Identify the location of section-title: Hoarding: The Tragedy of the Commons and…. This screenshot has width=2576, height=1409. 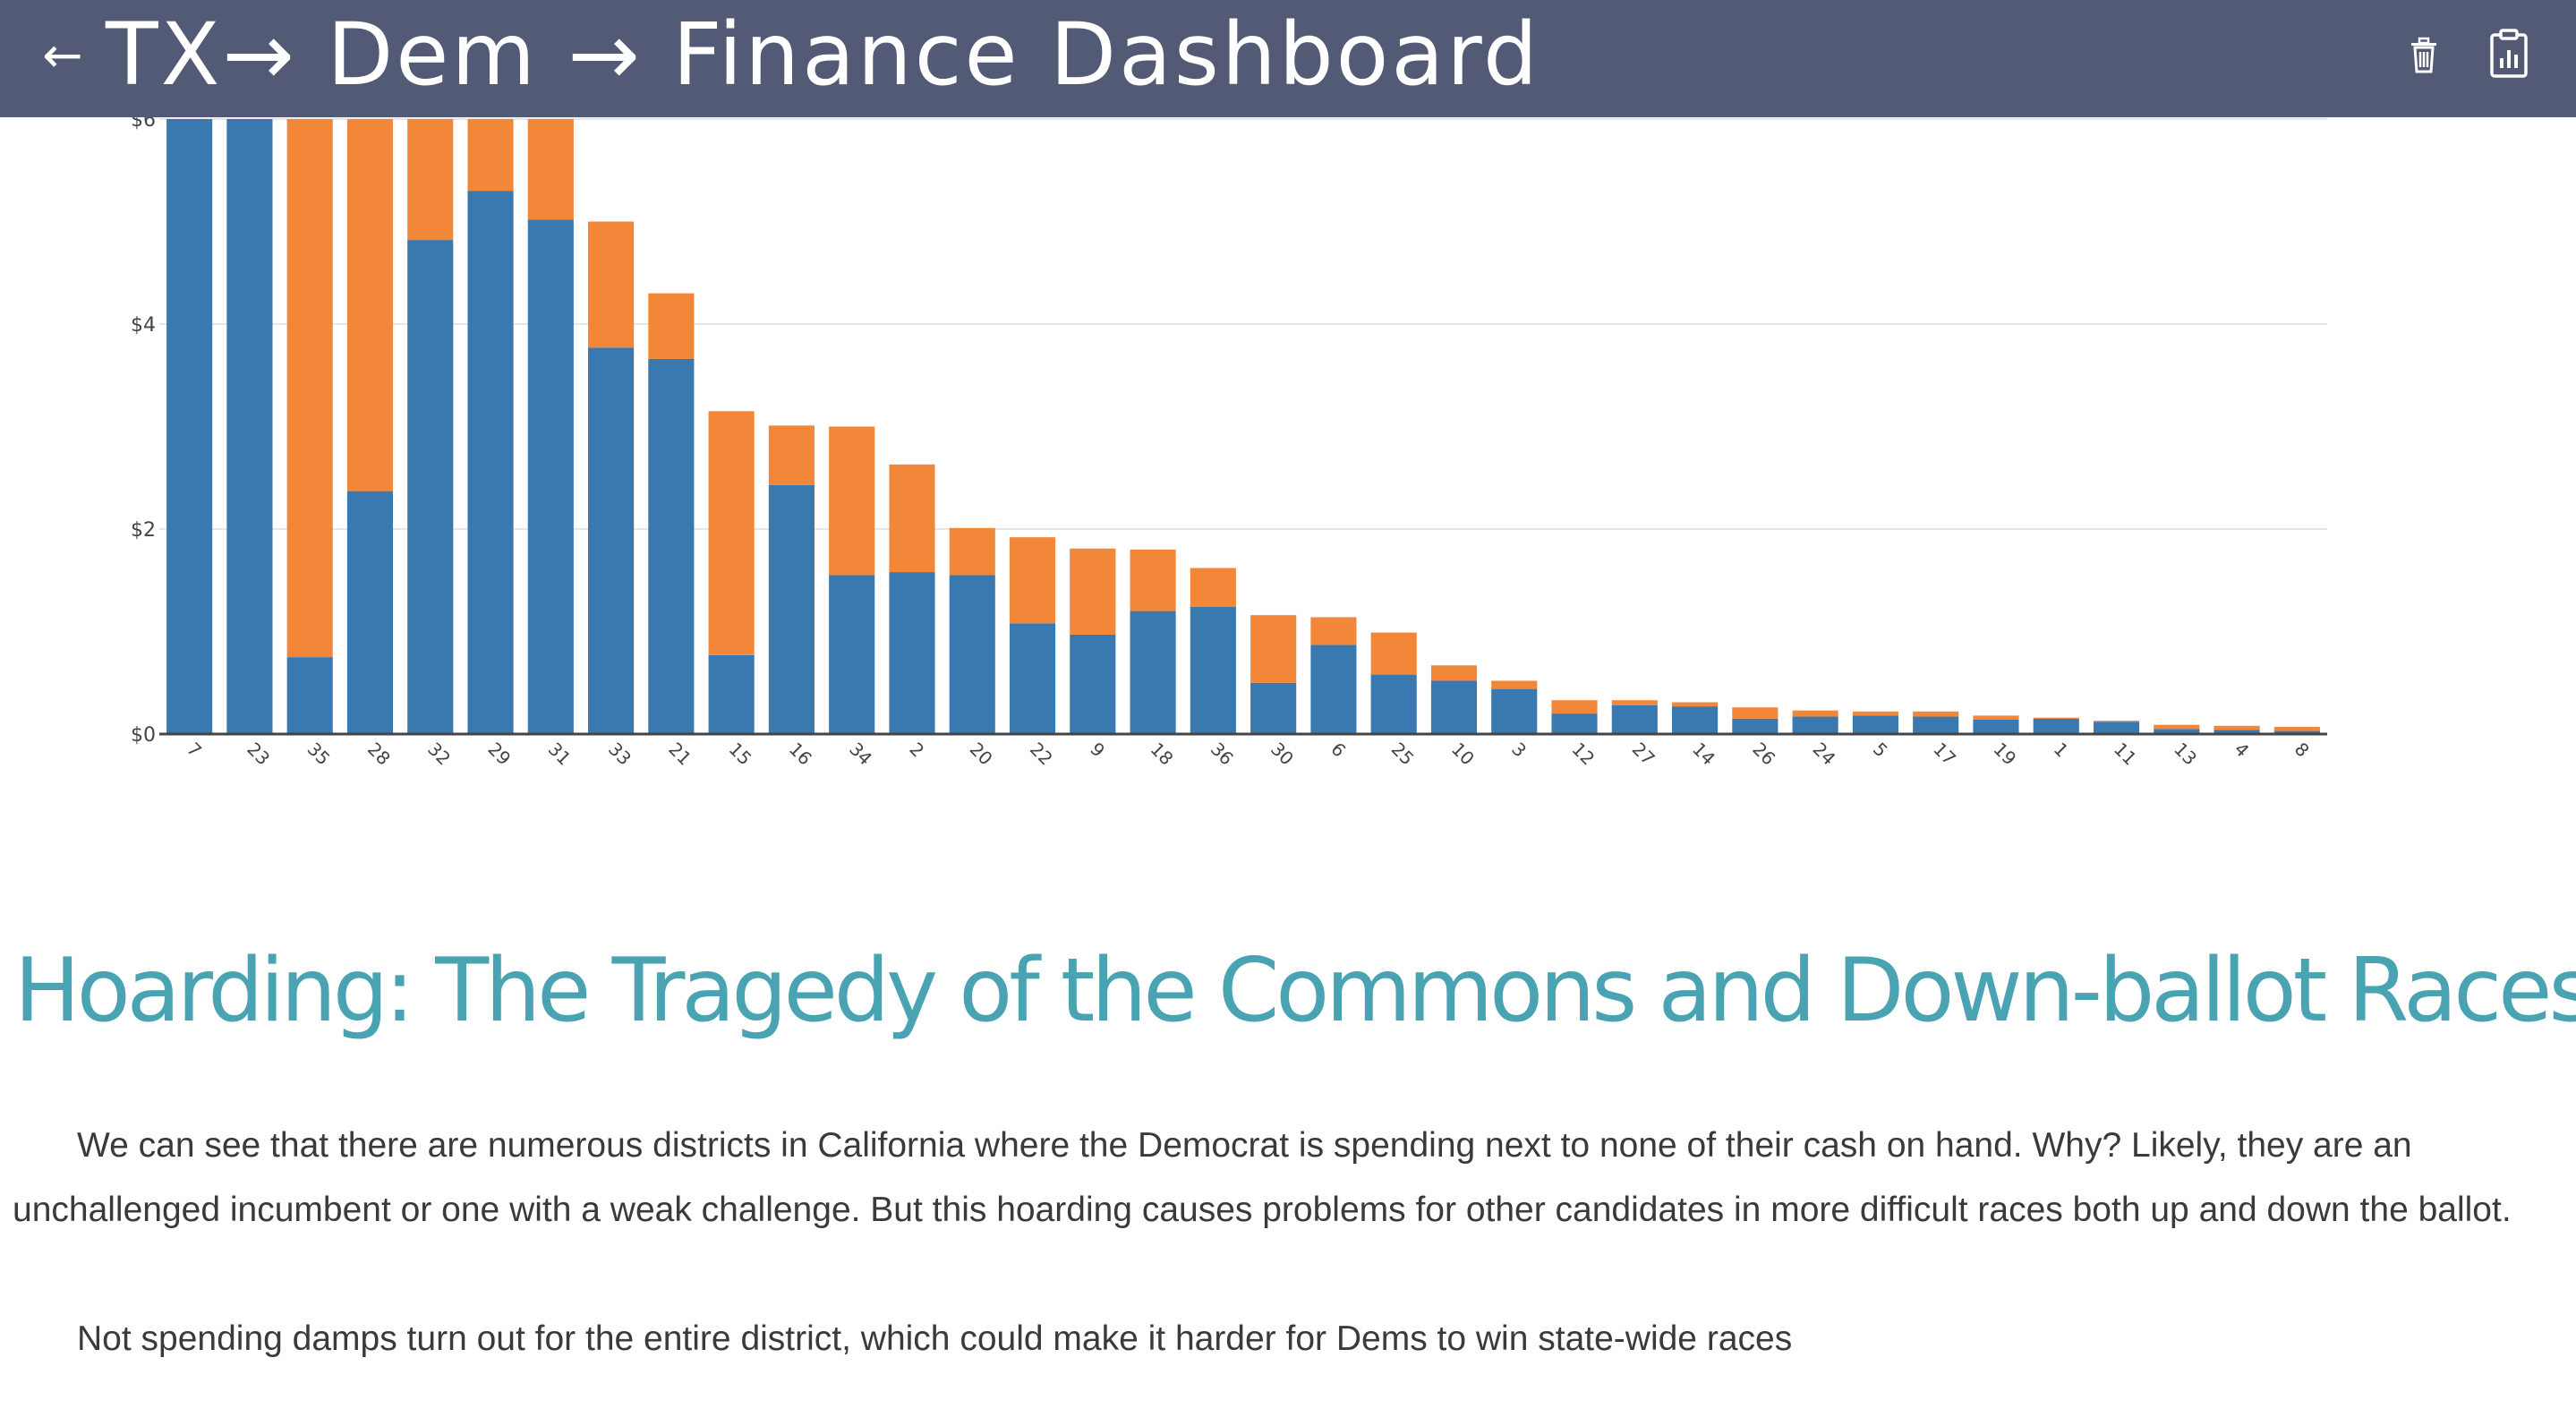
(1295, 991).